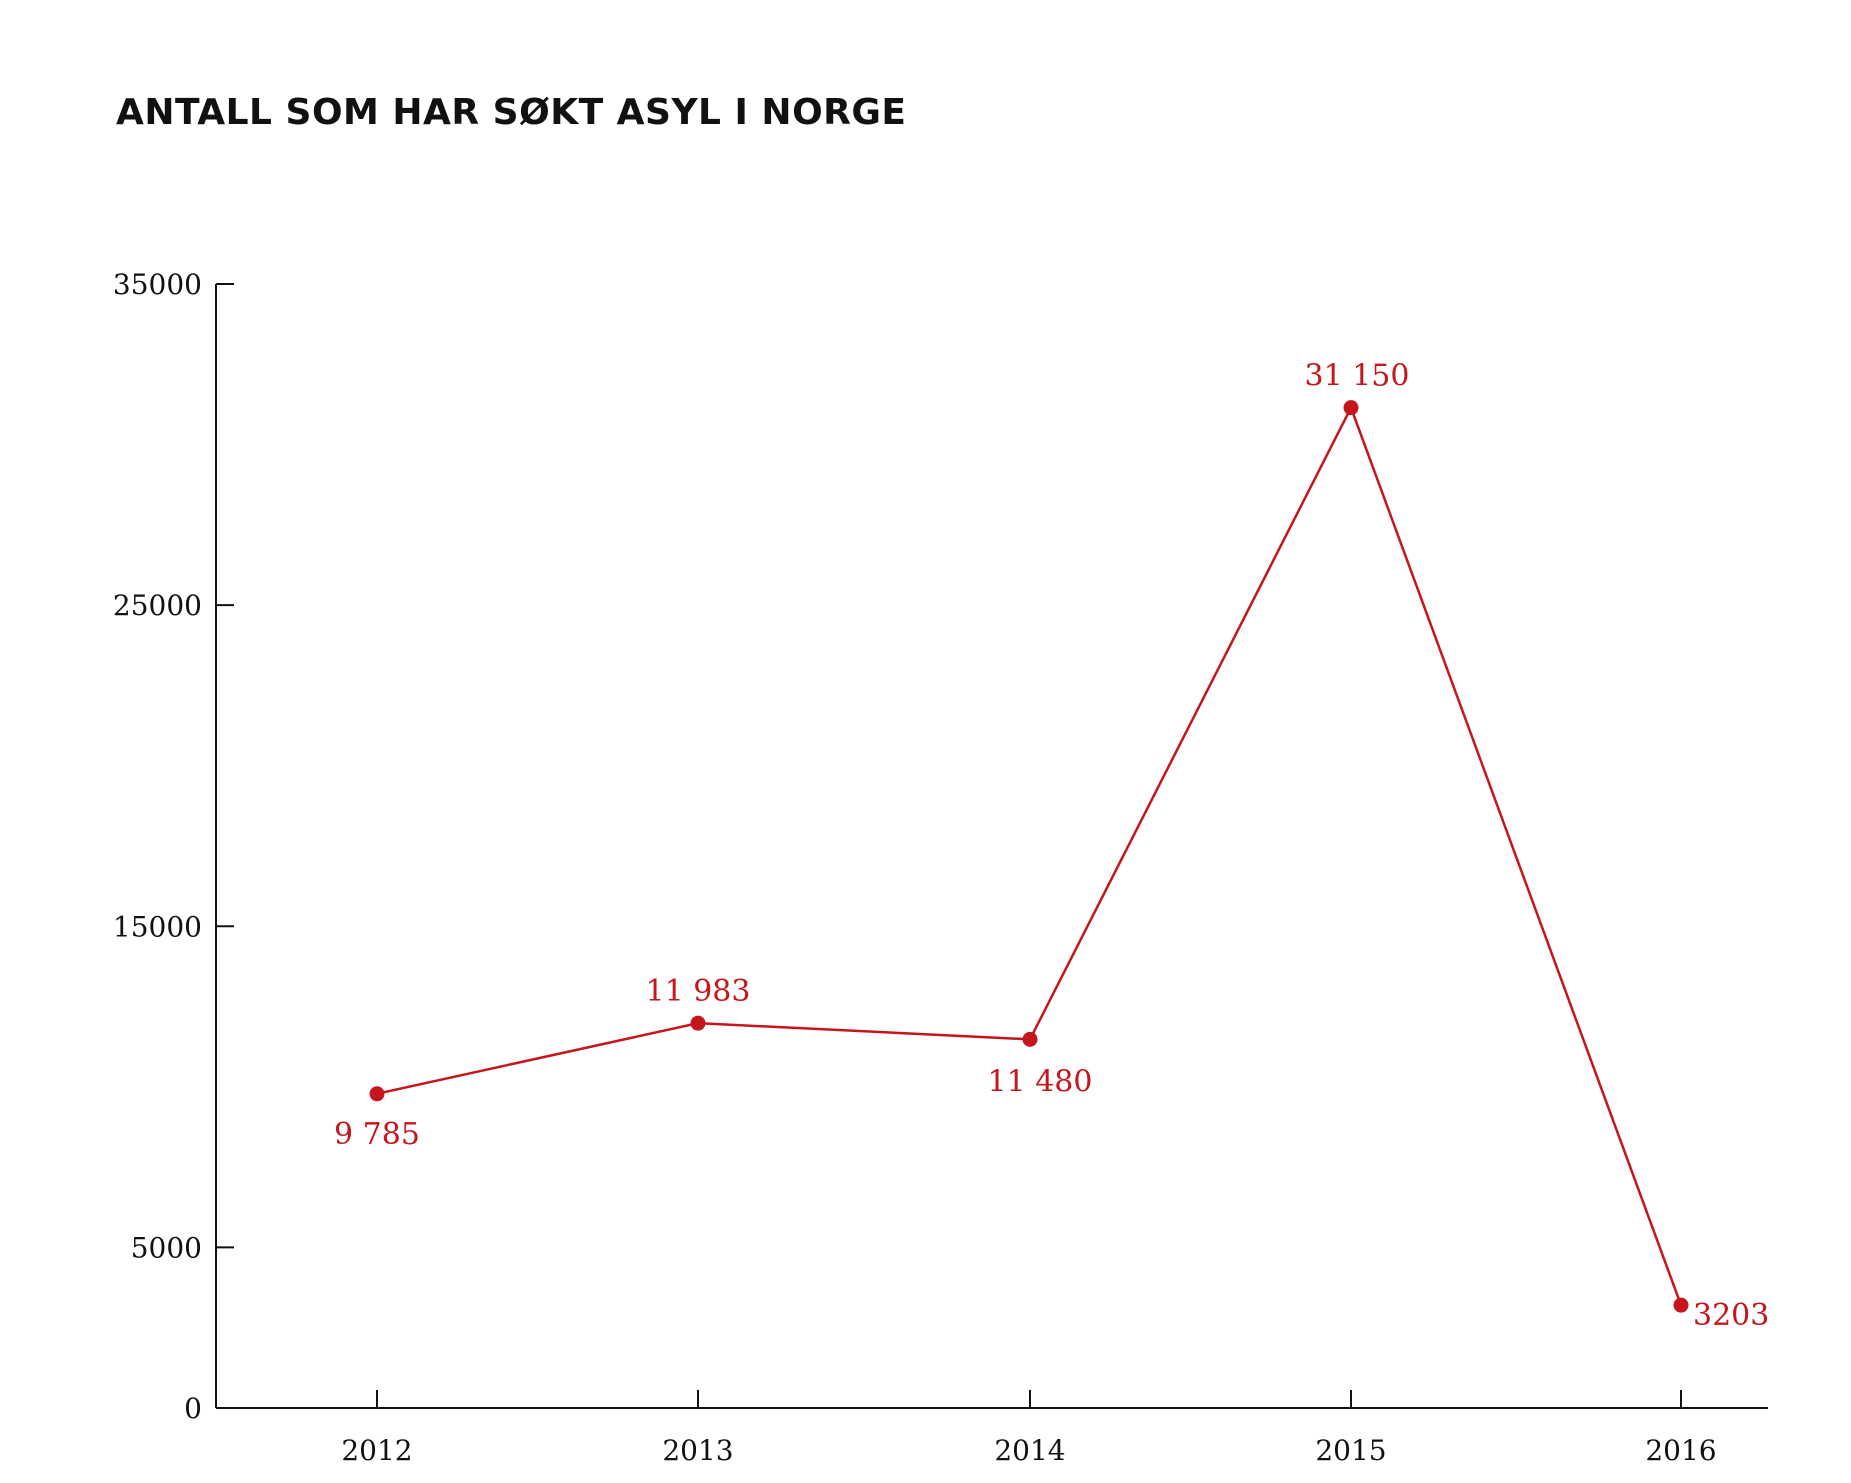 Image resolution: width=1851 pixels, height=1483 pixels. Describe the element at coordinates (698, 991) in the screenshot. I see `data-label: 11 983` at that location.